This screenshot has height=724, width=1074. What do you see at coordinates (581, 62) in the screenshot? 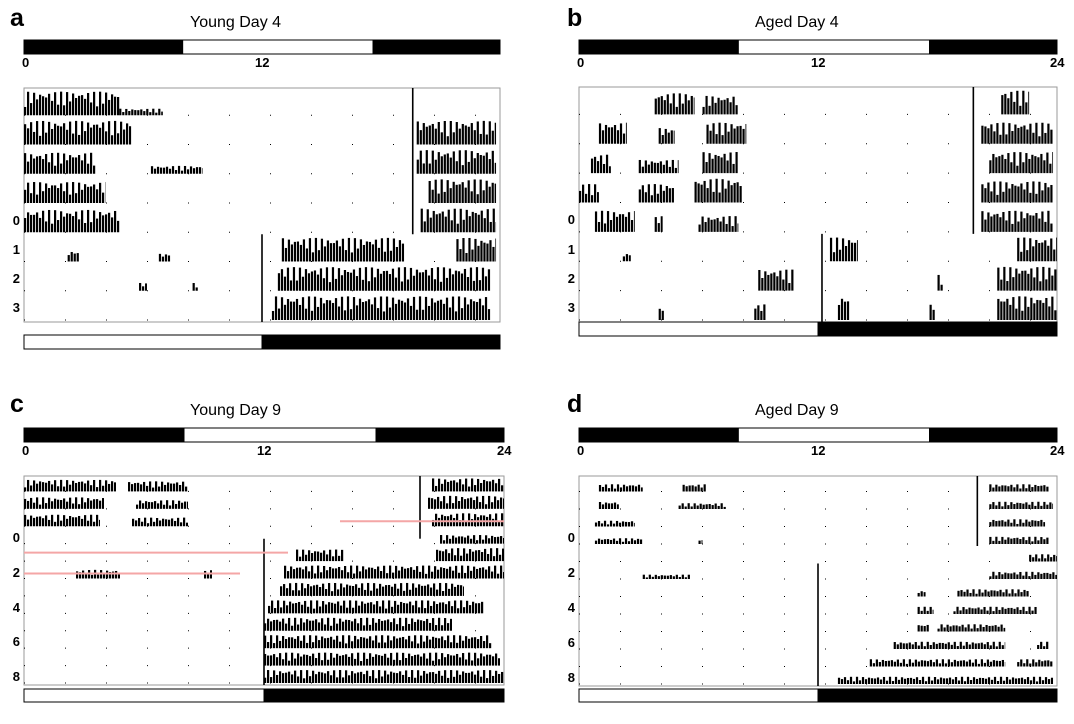
I see `x-tick-label: 0` at bounding box center [581, 62].